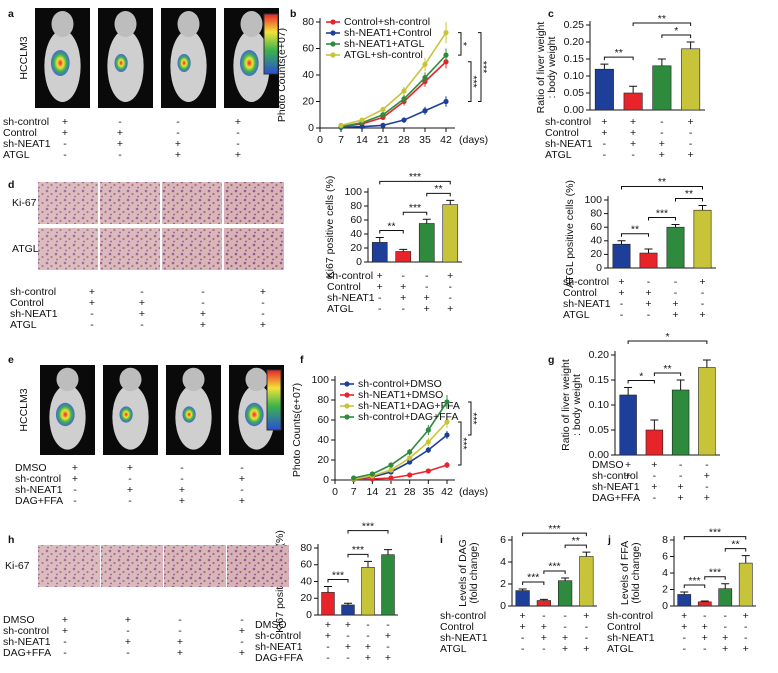 This screenshot has width=778, height=673. What do you see at coordinates (599, 380) in the screenshot?
I see `y-tick-label: 0.15` at bounding box center [599, 380].